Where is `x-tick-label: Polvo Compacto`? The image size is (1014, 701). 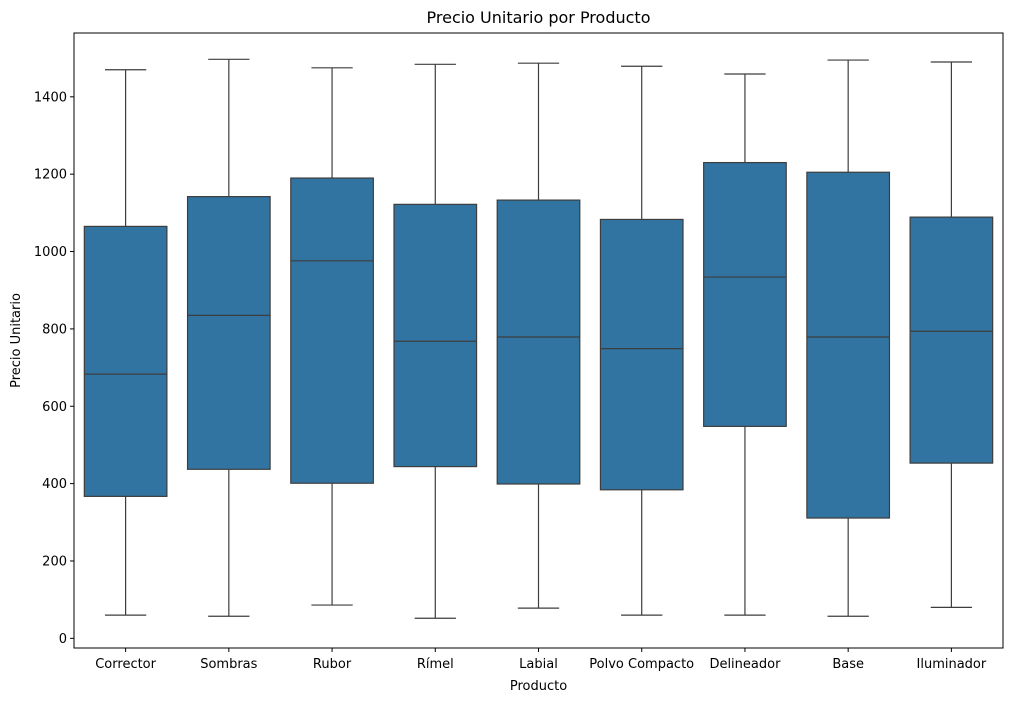 x-tick-label: Polvo Compacto is located at coordinates (641, 664).